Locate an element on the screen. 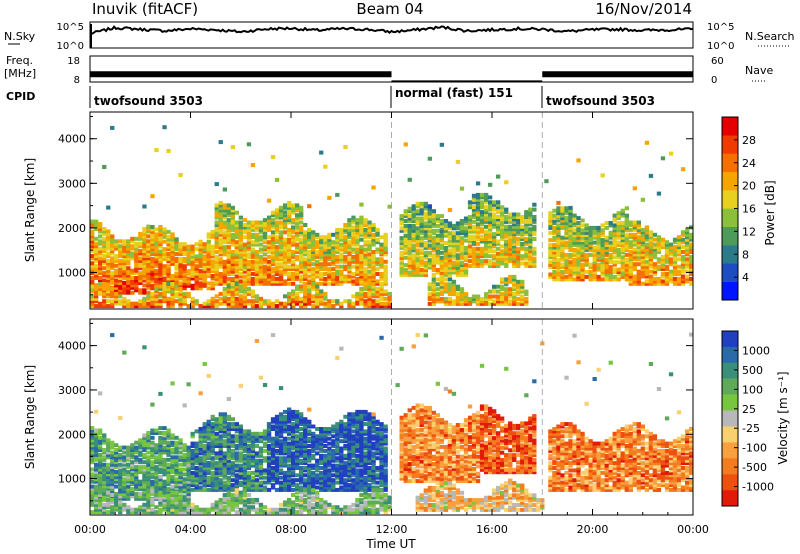 The width and height of the screenshot is (800, 554). frequency-left-tick-top: 18 is located at coordinates (73, 61).